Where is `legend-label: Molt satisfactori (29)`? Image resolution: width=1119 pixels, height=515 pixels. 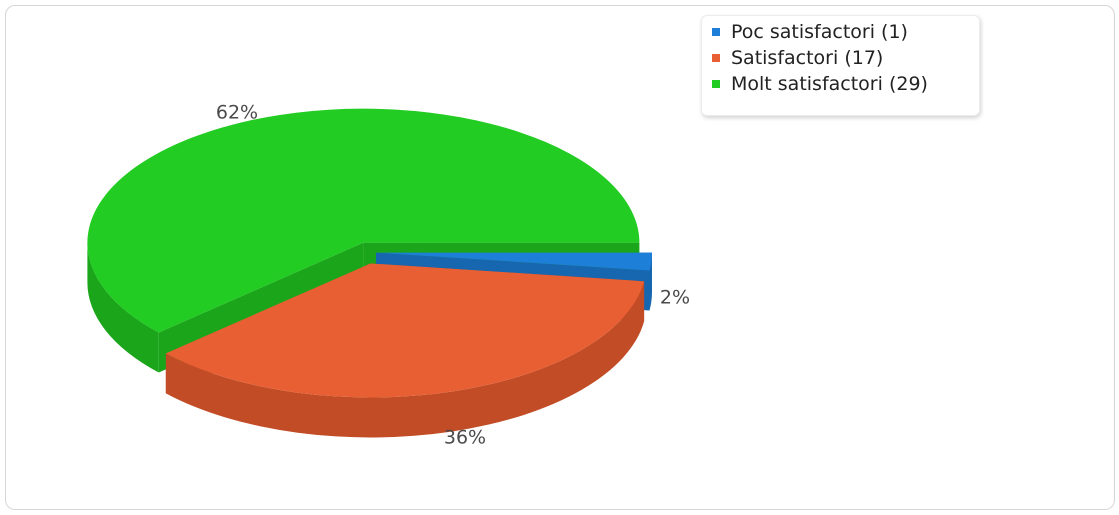
legend-label: Molt satisfactori (29) is located at coordinates (829, 84).